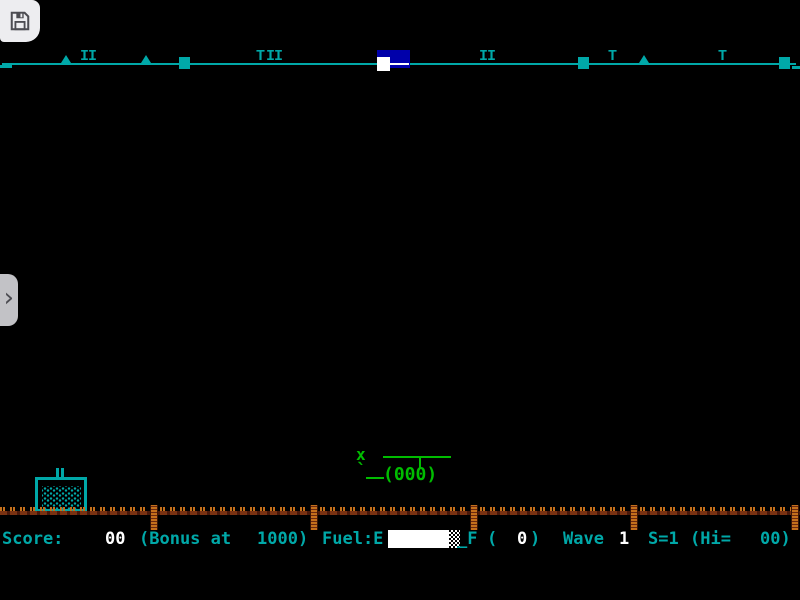 Image resolution: width=800 pixels, height=600 pixels. Describe the element at coordinates (57, 473) in the screenshot. I see `depot-chimney-left` at that location.